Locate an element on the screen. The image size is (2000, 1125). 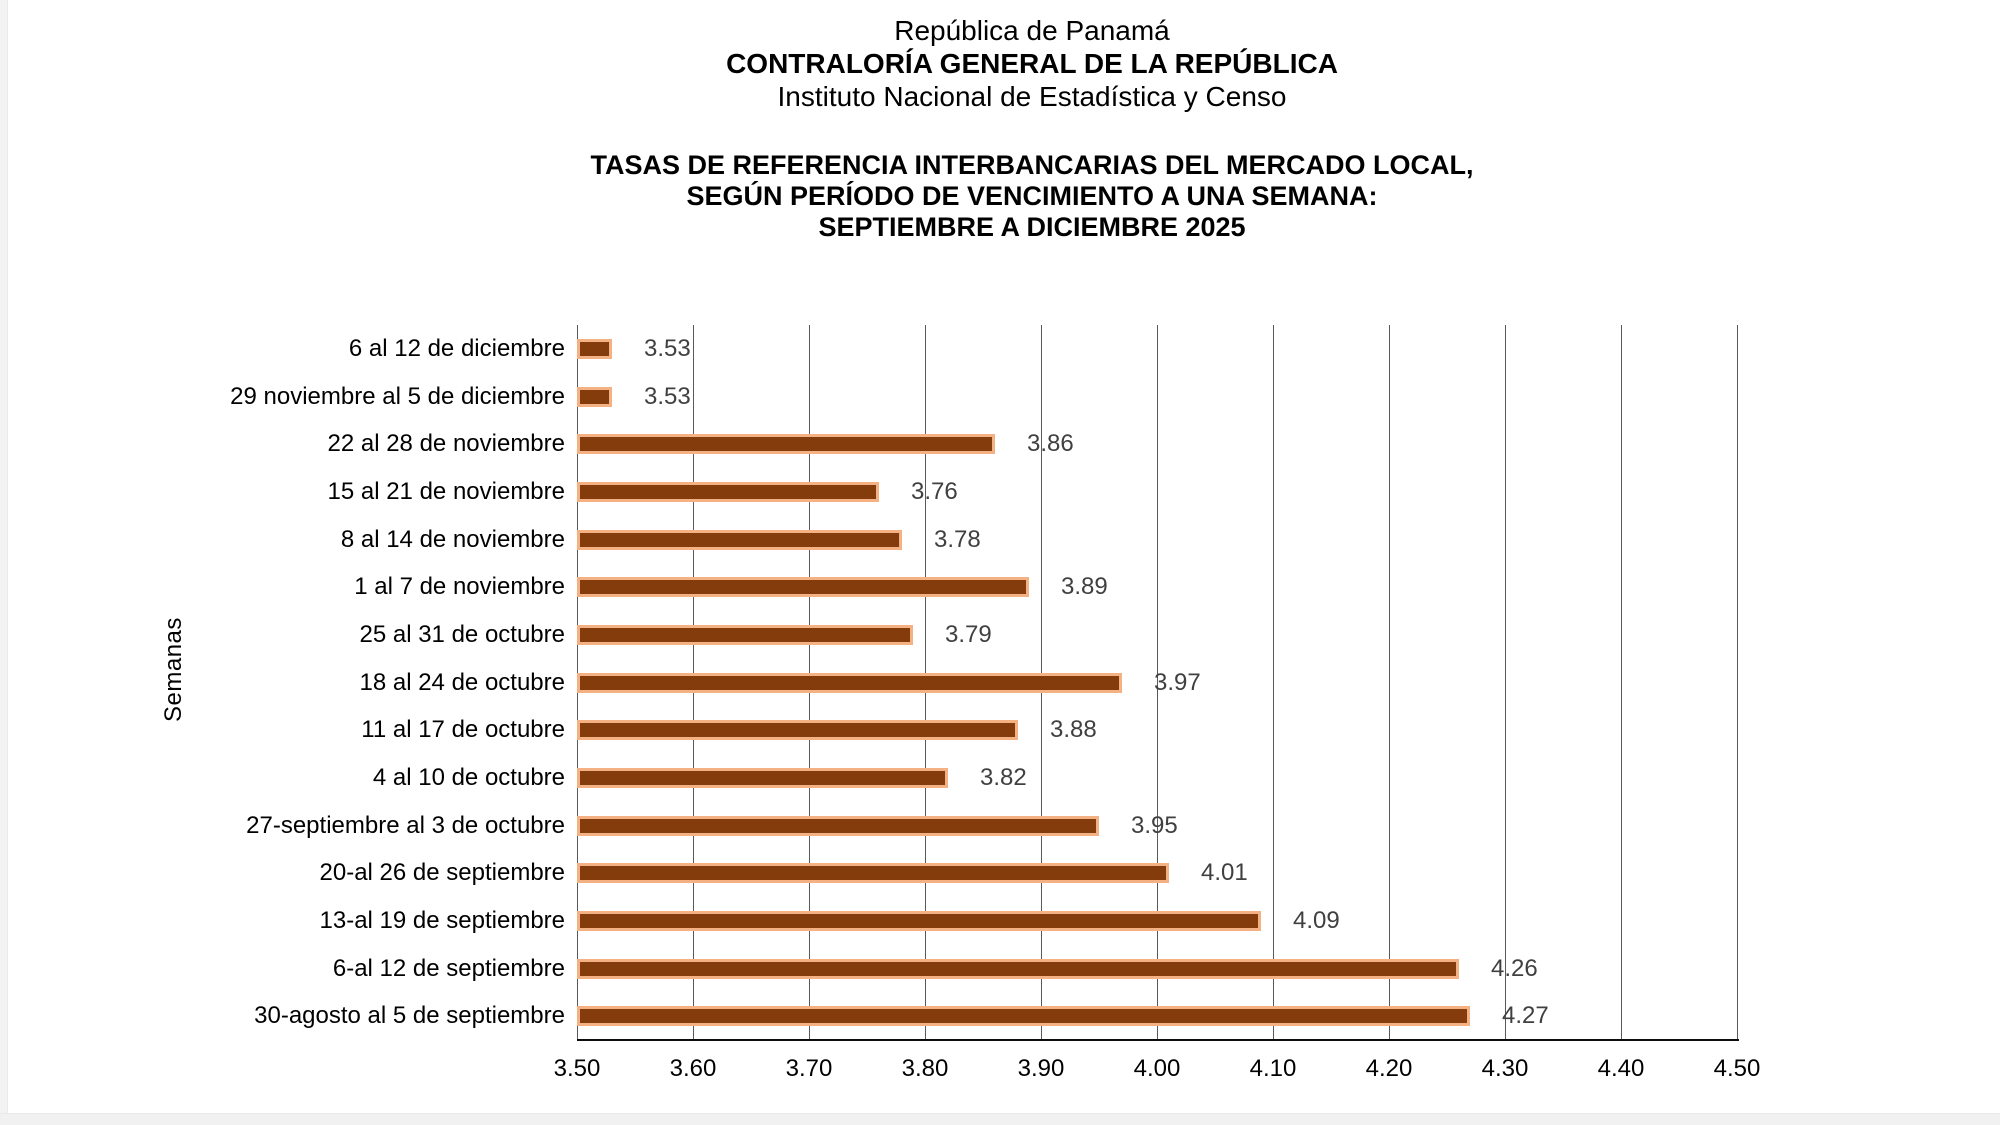
category-label: 18 al 24 de octubre is located at coordinates (462, 682).